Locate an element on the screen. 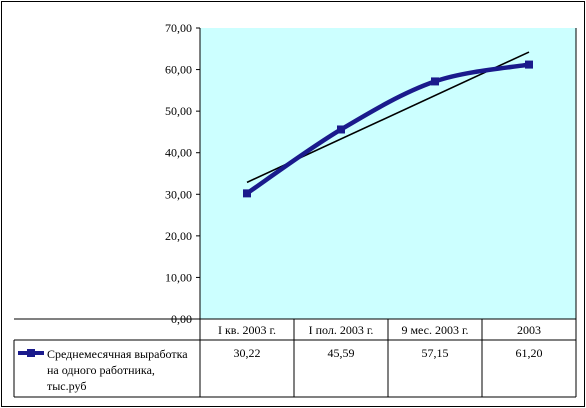 This screenshot has height=408, width=586. data-table-value: 30,22 is located at coordinates (247, 353).